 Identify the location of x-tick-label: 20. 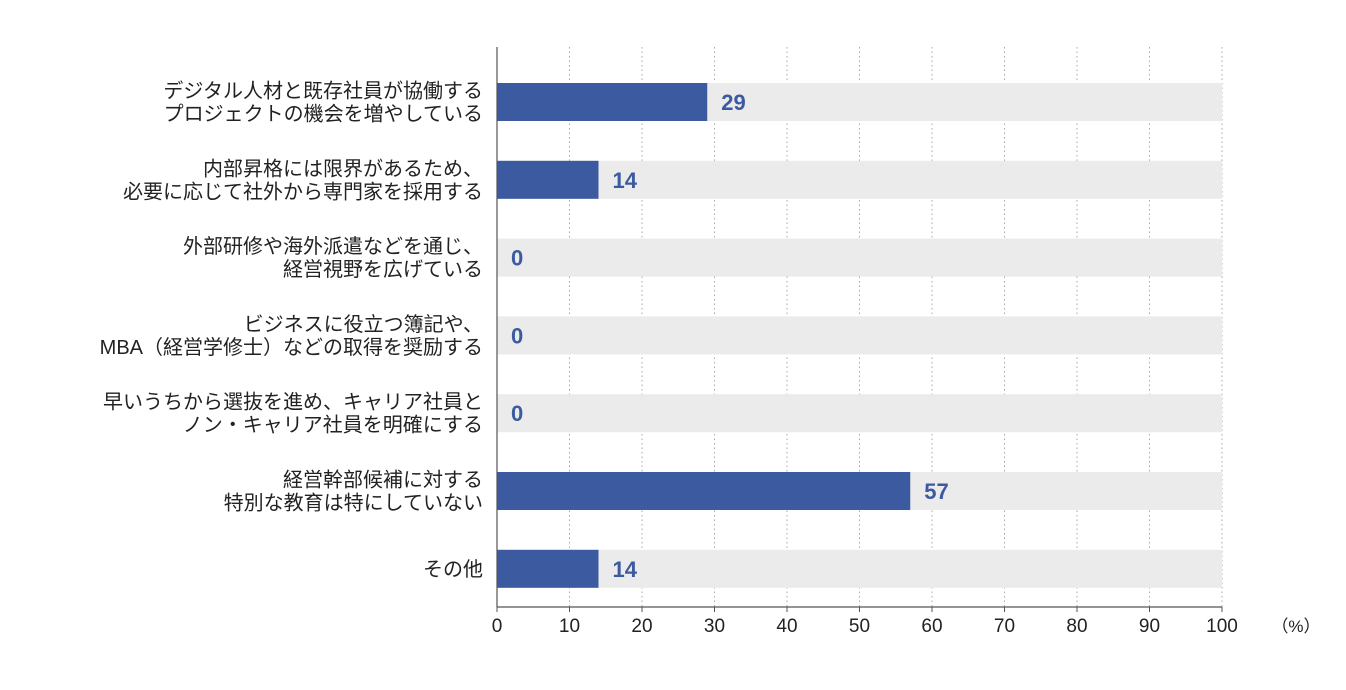
(641, 626).